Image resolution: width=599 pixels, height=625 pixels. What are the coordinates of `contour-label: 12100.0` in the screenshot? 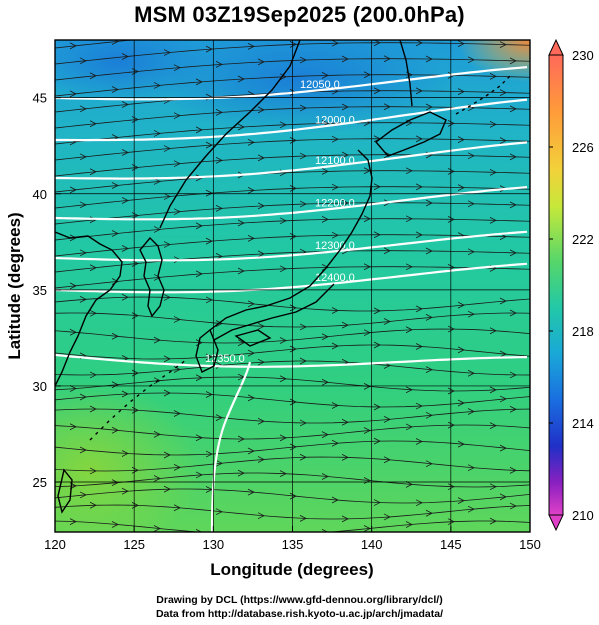 It's located at (335, 161).